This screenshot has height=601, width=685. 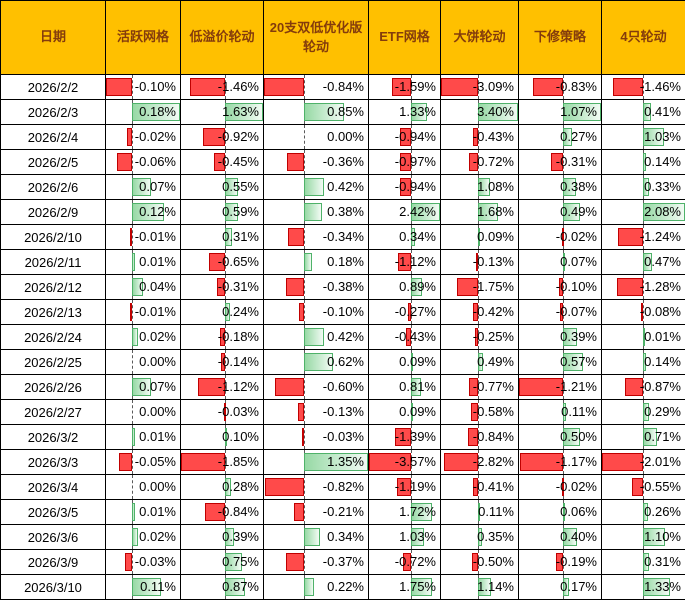 I want to click on date-cell: 2026/2/6, so click(x=53, y=187).